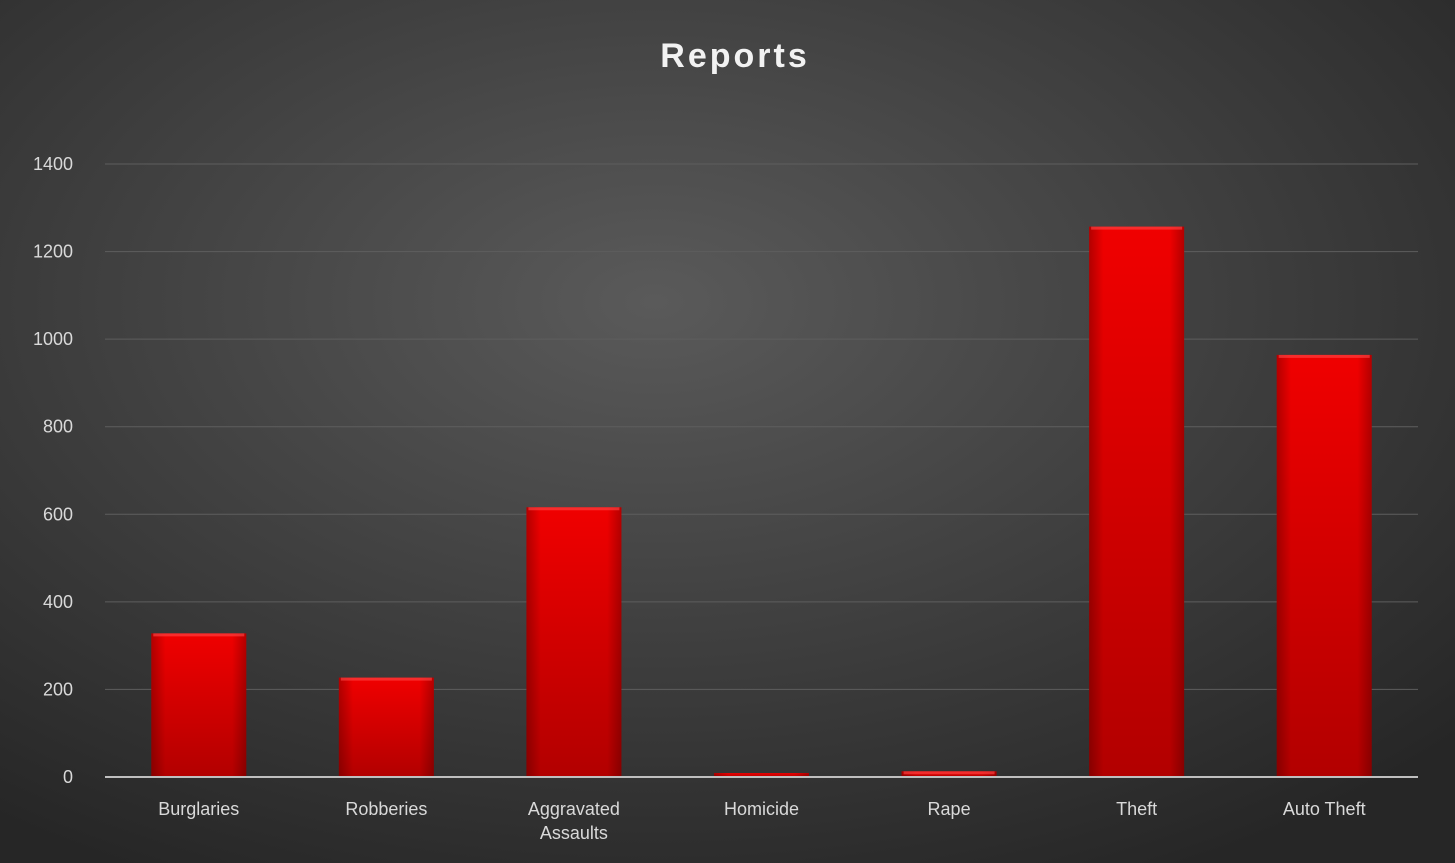 The height and width of the screenshot is (863, 1455). I want to click on x-tick-label: Auto Theft, so click(1324, 809).